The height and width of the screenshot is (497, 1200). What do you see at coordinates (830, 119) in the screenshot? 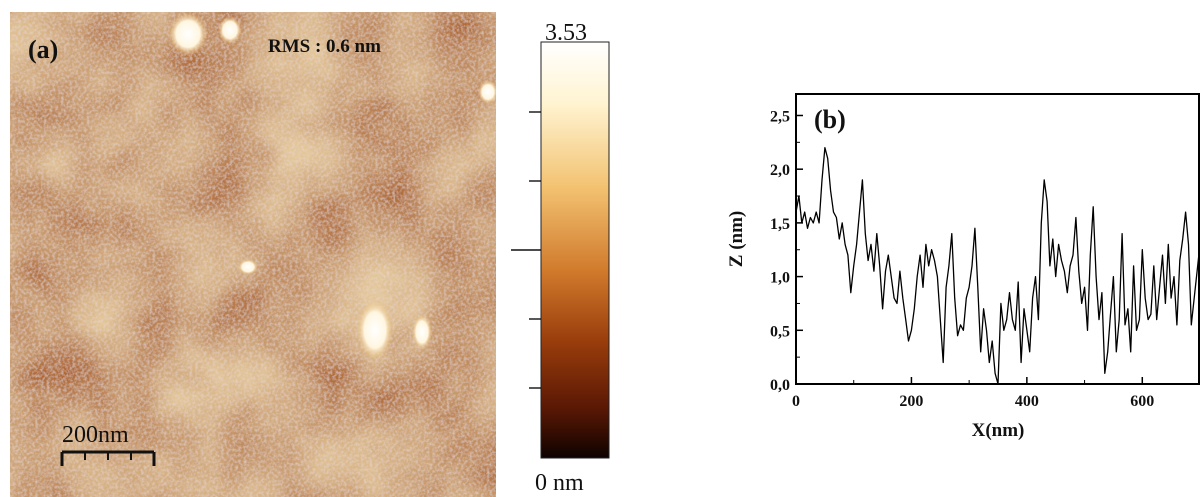
I see `panel-b-label: (b)` at bounding box center [830, 119].